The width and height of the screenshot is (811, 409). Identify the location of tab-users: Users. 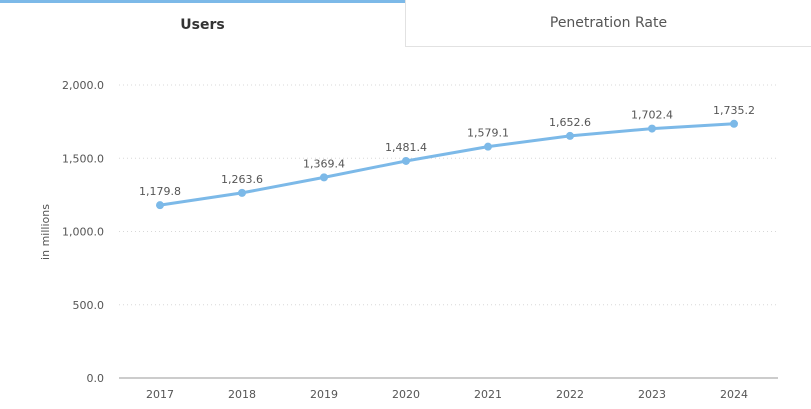
(202, 23).